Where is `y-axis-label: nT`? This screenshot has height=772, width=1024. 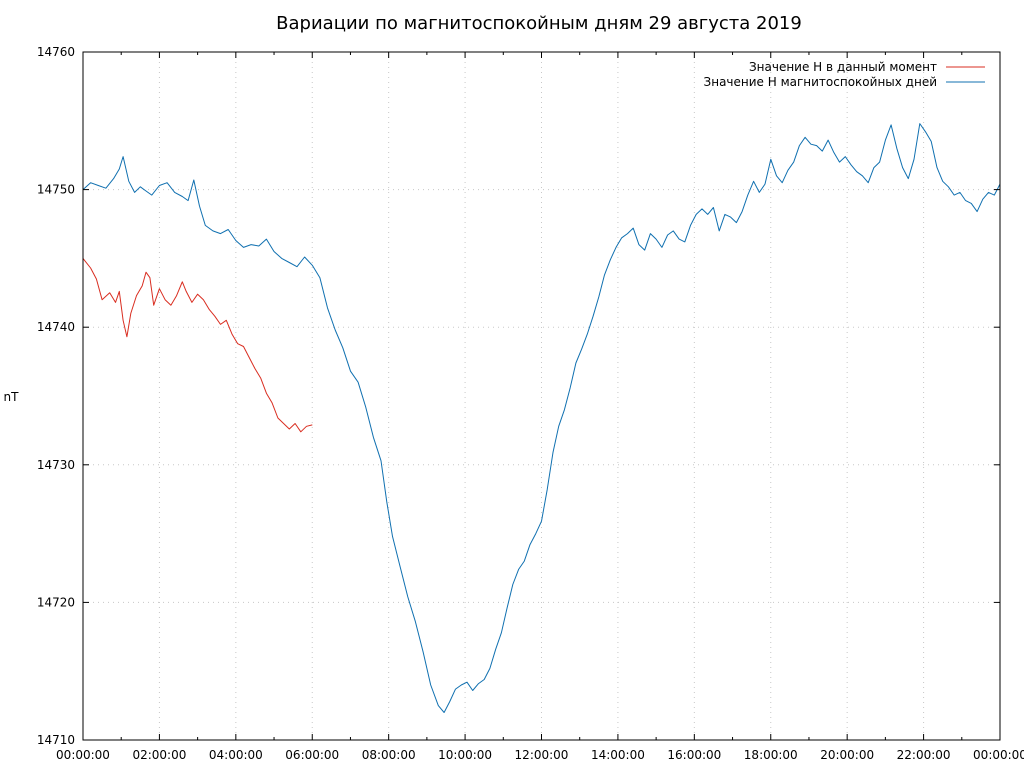 y-axis-label: nT is located at coordinates (12, 397).